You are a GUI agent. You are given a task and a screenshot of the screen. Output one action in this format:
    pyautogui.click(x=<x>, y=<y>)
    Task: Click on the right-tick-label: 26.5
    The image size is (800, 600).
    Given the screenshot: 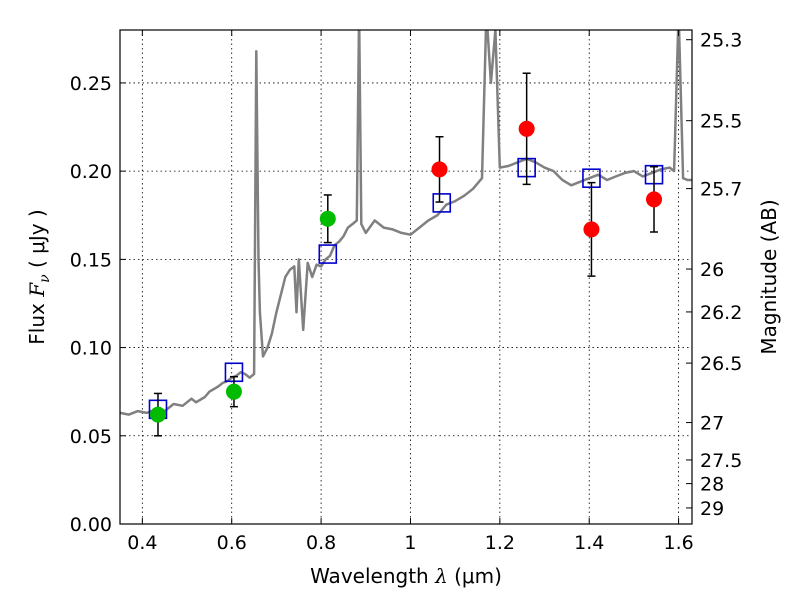 What is the action you would take?
    pyautogui.click(x=721, y=364)
    